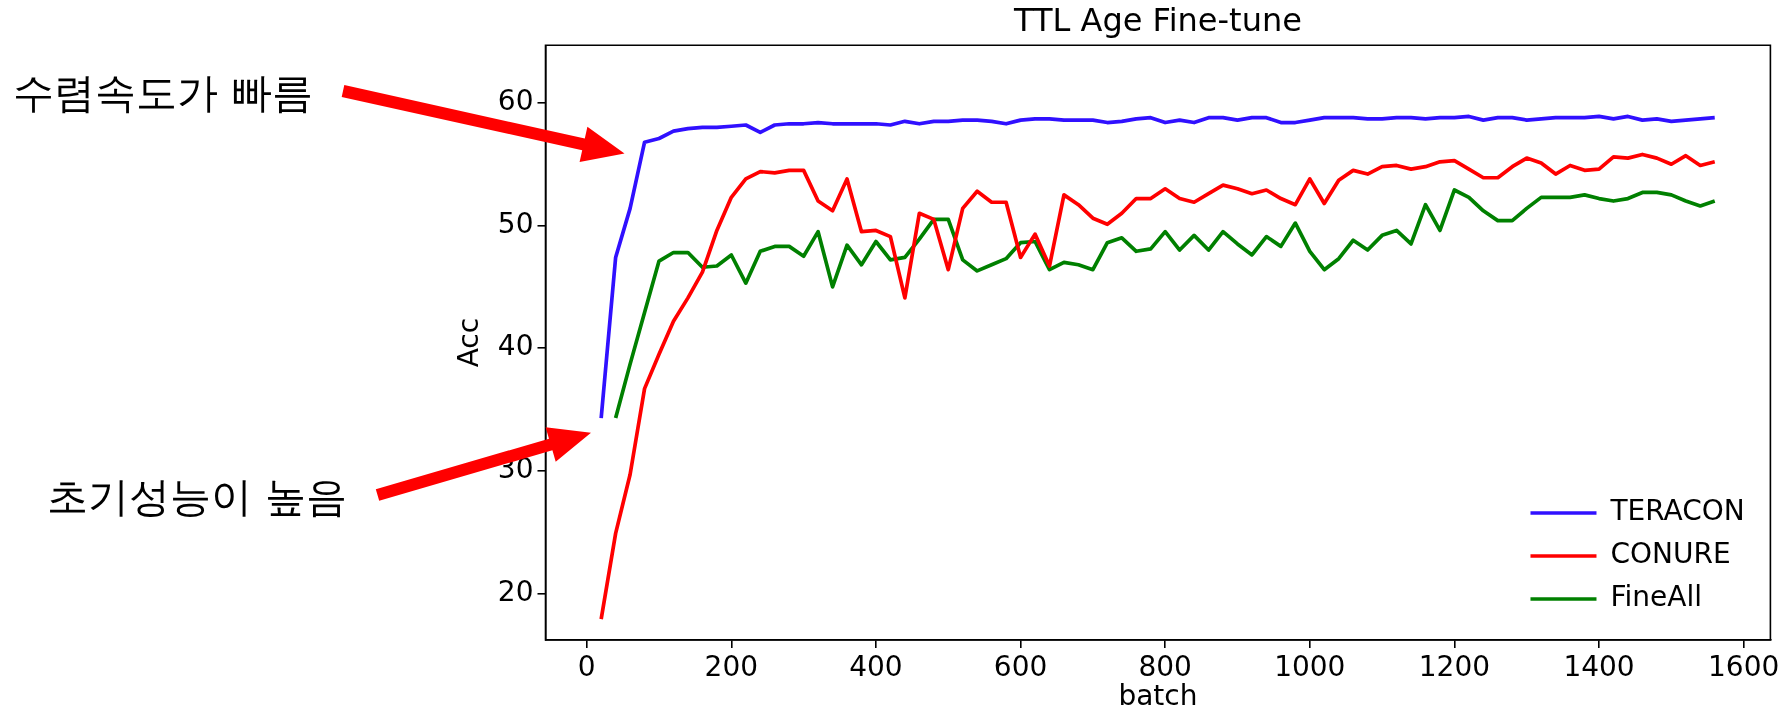  What do you see at coordinates (876, 667) in the screenshot?
I see `x-tick-label: 400` at bounding box center [876, 667].